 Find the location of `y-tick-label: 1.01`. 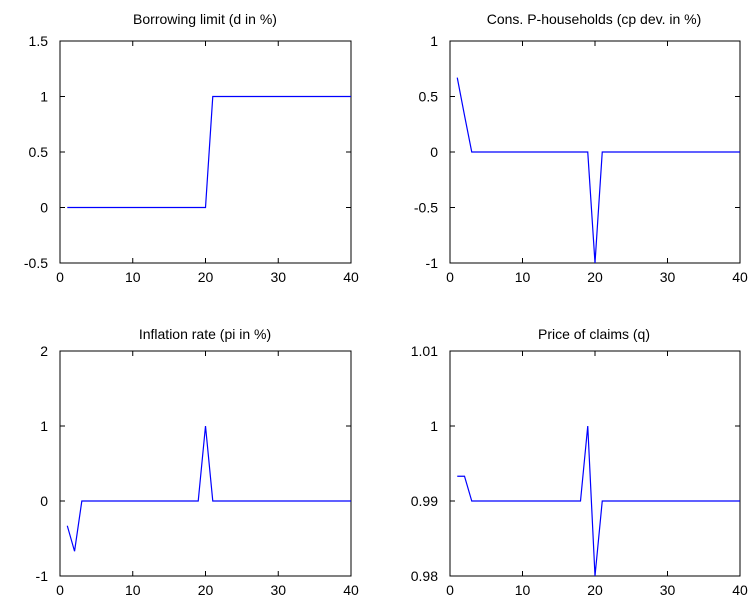

y-tick-label: 1.01 is located at coordinates (424, 351).